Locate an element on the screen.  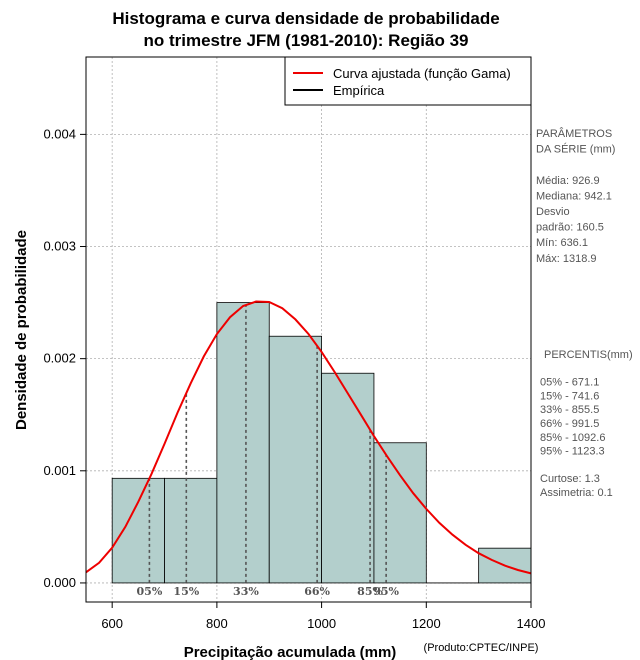
parameter-line: DA SÉRIE (mm) is located at coordinates (575, 149).